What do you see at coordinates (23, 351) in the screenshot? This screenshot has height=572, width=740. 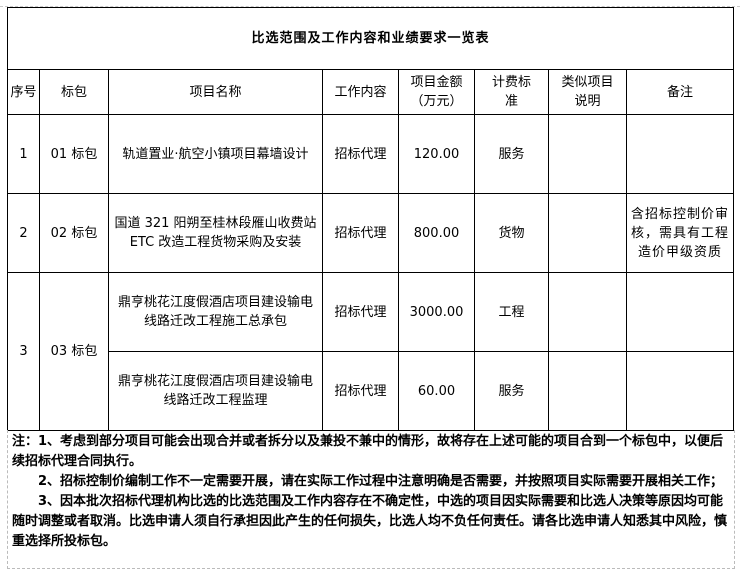 I see `cell-no: 3` at bounding box center [23, 351].